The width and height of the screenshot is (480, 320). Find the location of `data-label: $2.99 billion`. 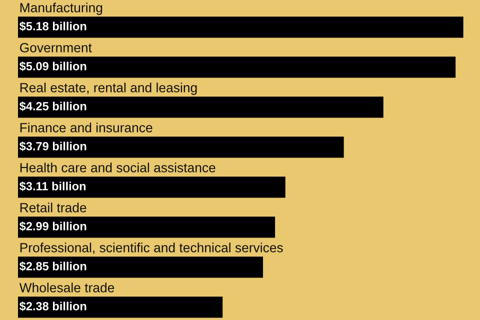

data-label: $2.99 billion is located at coordinates (52, 226).